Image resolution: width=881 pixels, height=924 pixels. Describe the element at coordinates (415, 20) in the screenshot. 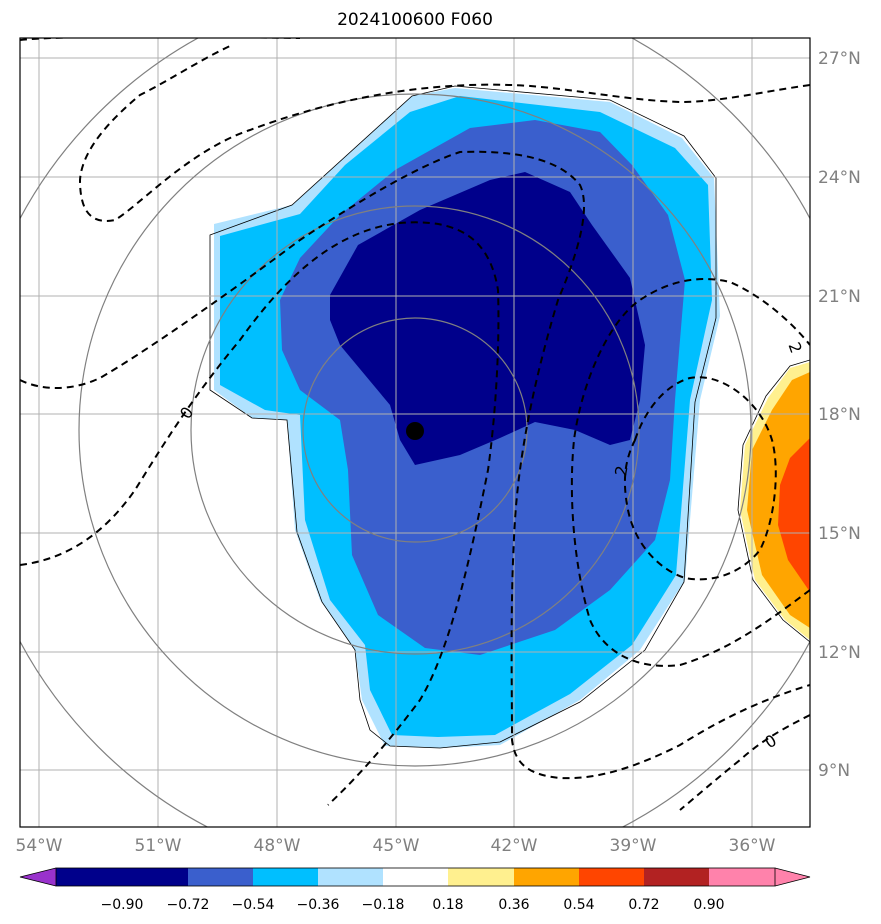

I see `map-title: 2024100600 F060` at that location.